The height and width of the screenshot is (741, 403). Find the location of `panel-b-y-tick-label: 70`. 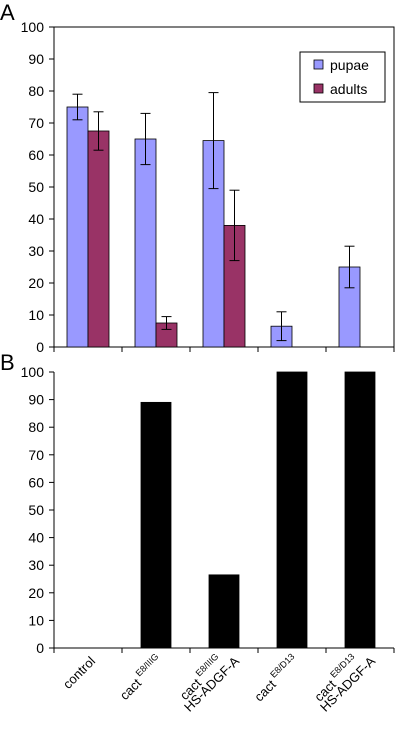

panel-b-y-tick-label: 70 is located at coordinates (36, 455).